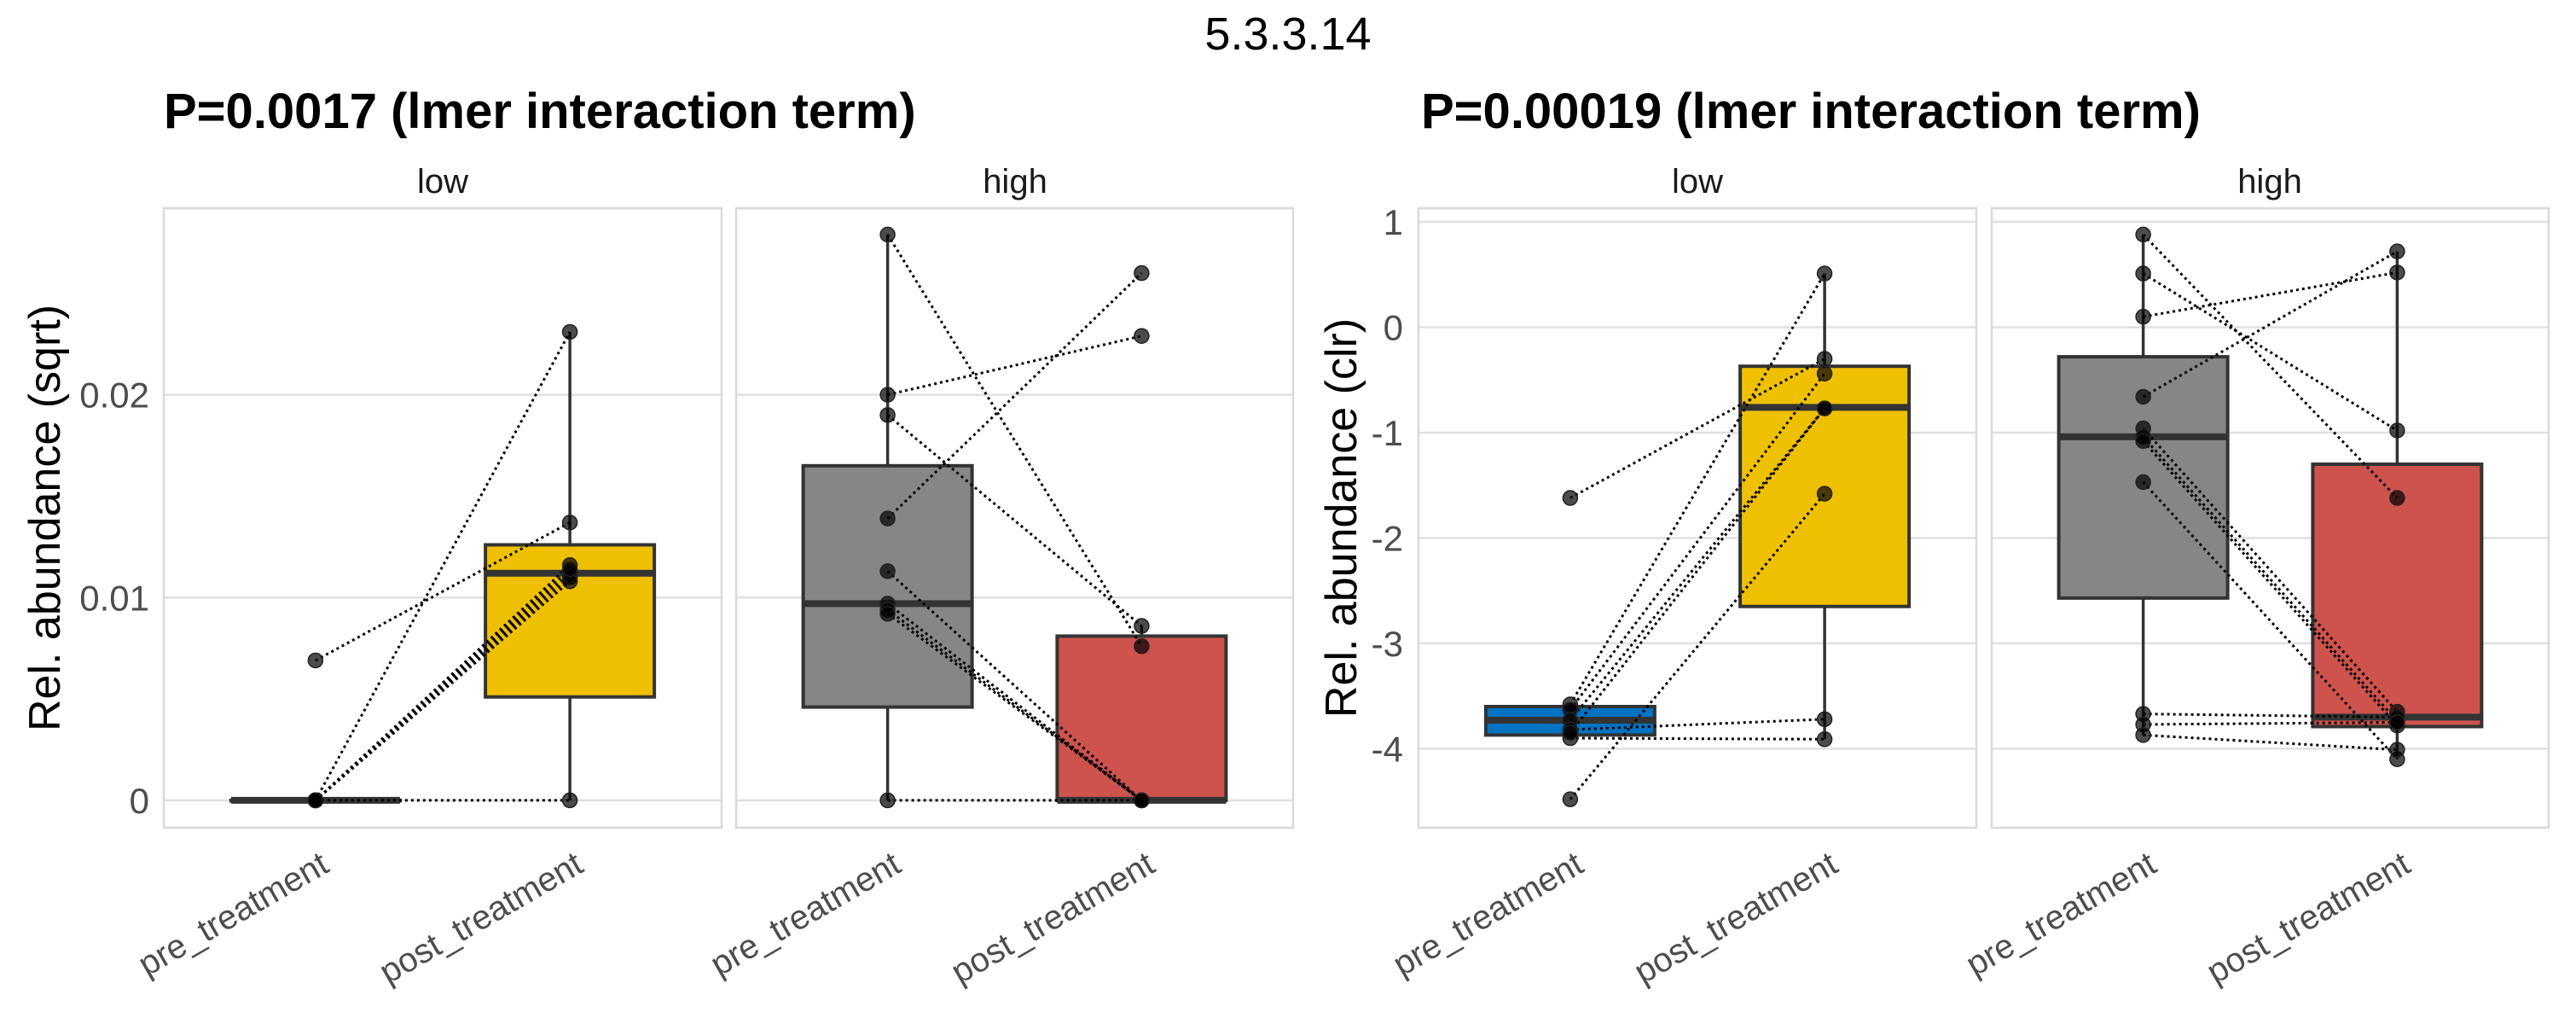 This screenshot has width=2576, height=1024. Describe the element at coordinates (1811, 112) in the screenshot. I see `chart-title: P=0.00019 (lmer interaction term)` at that location.